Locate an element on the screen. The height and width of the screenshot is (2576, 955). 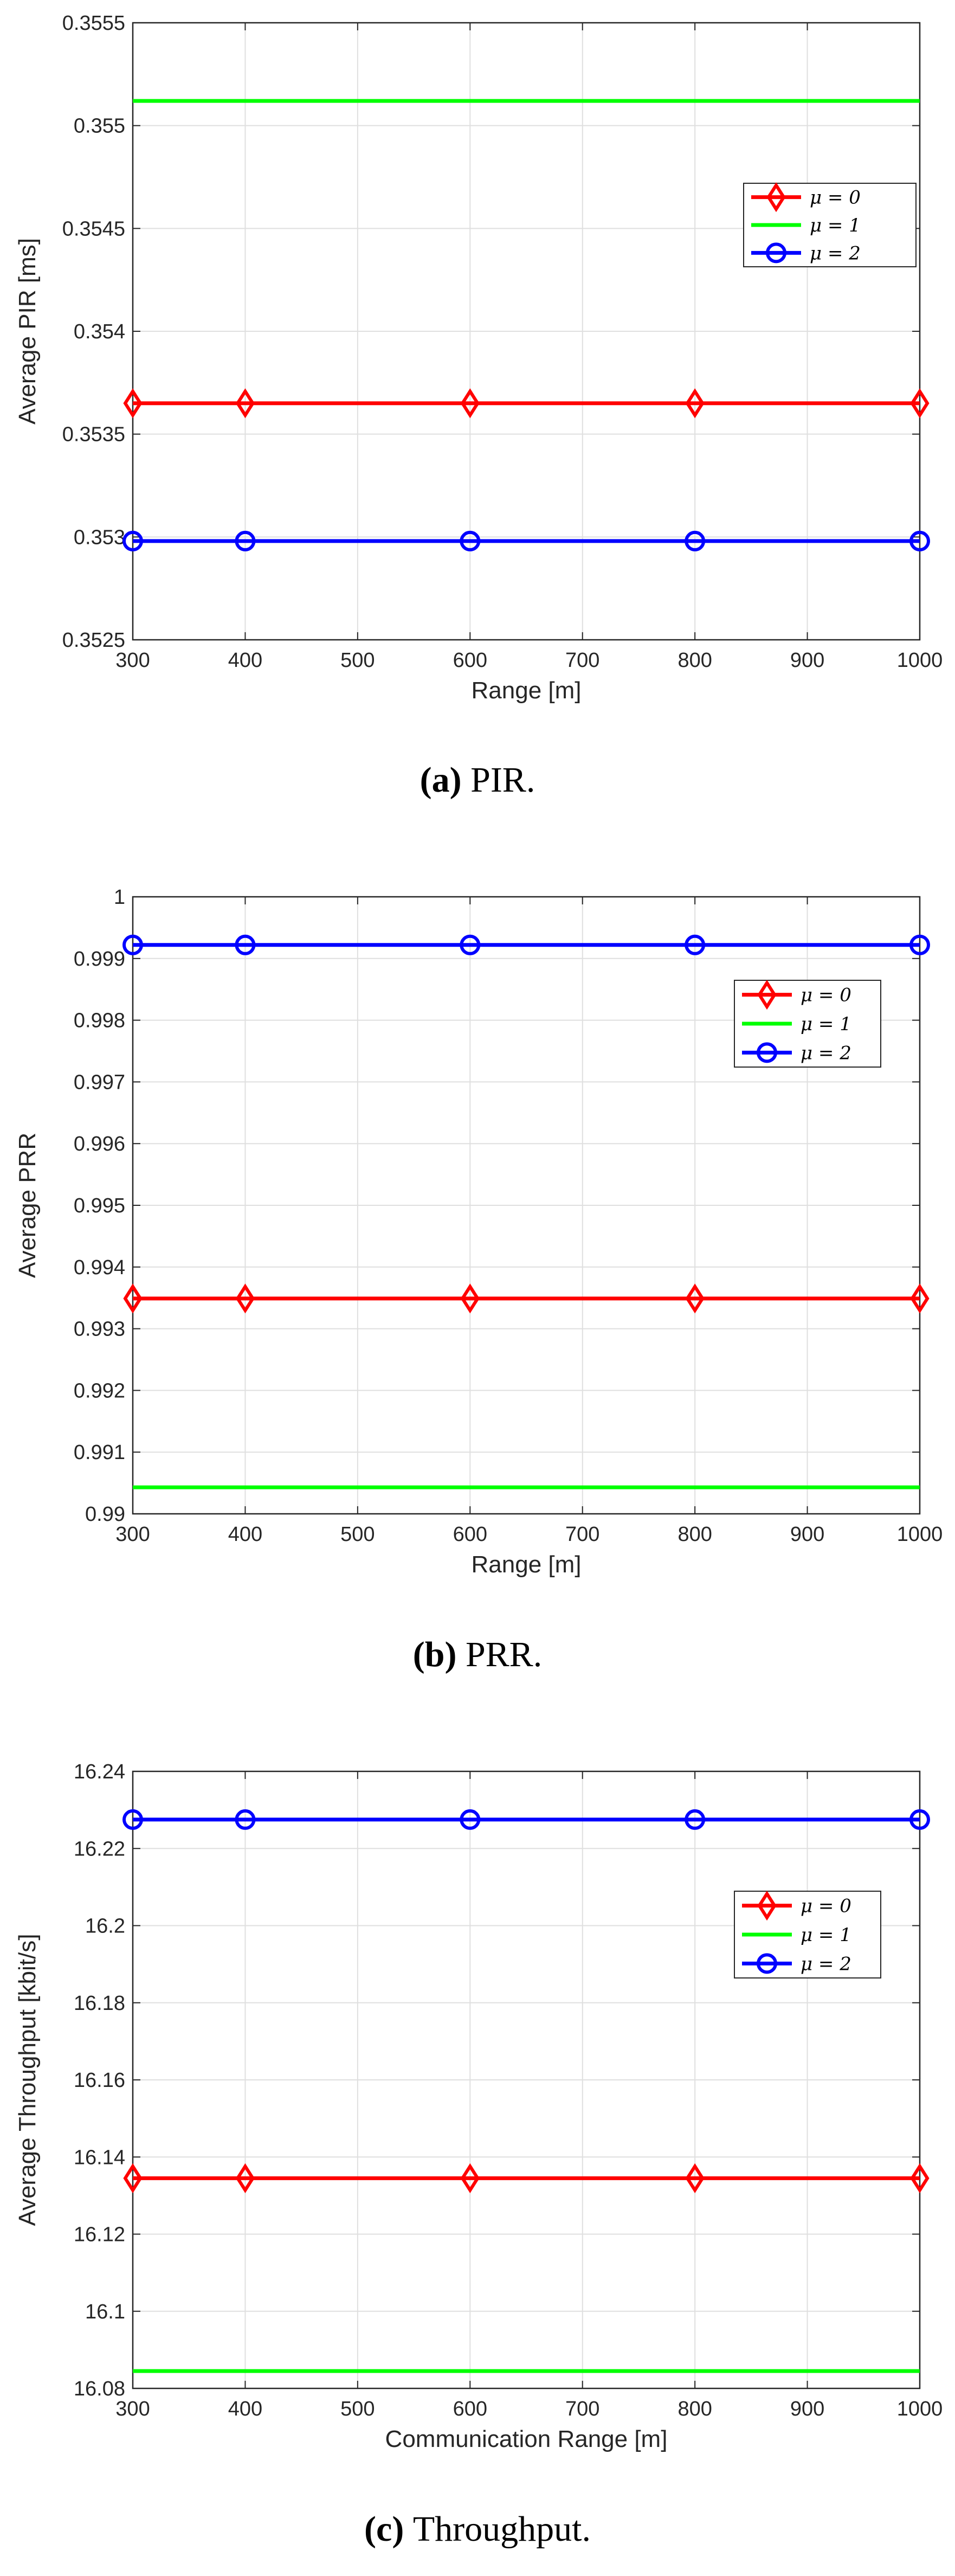
y-tick-label: 0.995 is located at coordinates (100, 1206).